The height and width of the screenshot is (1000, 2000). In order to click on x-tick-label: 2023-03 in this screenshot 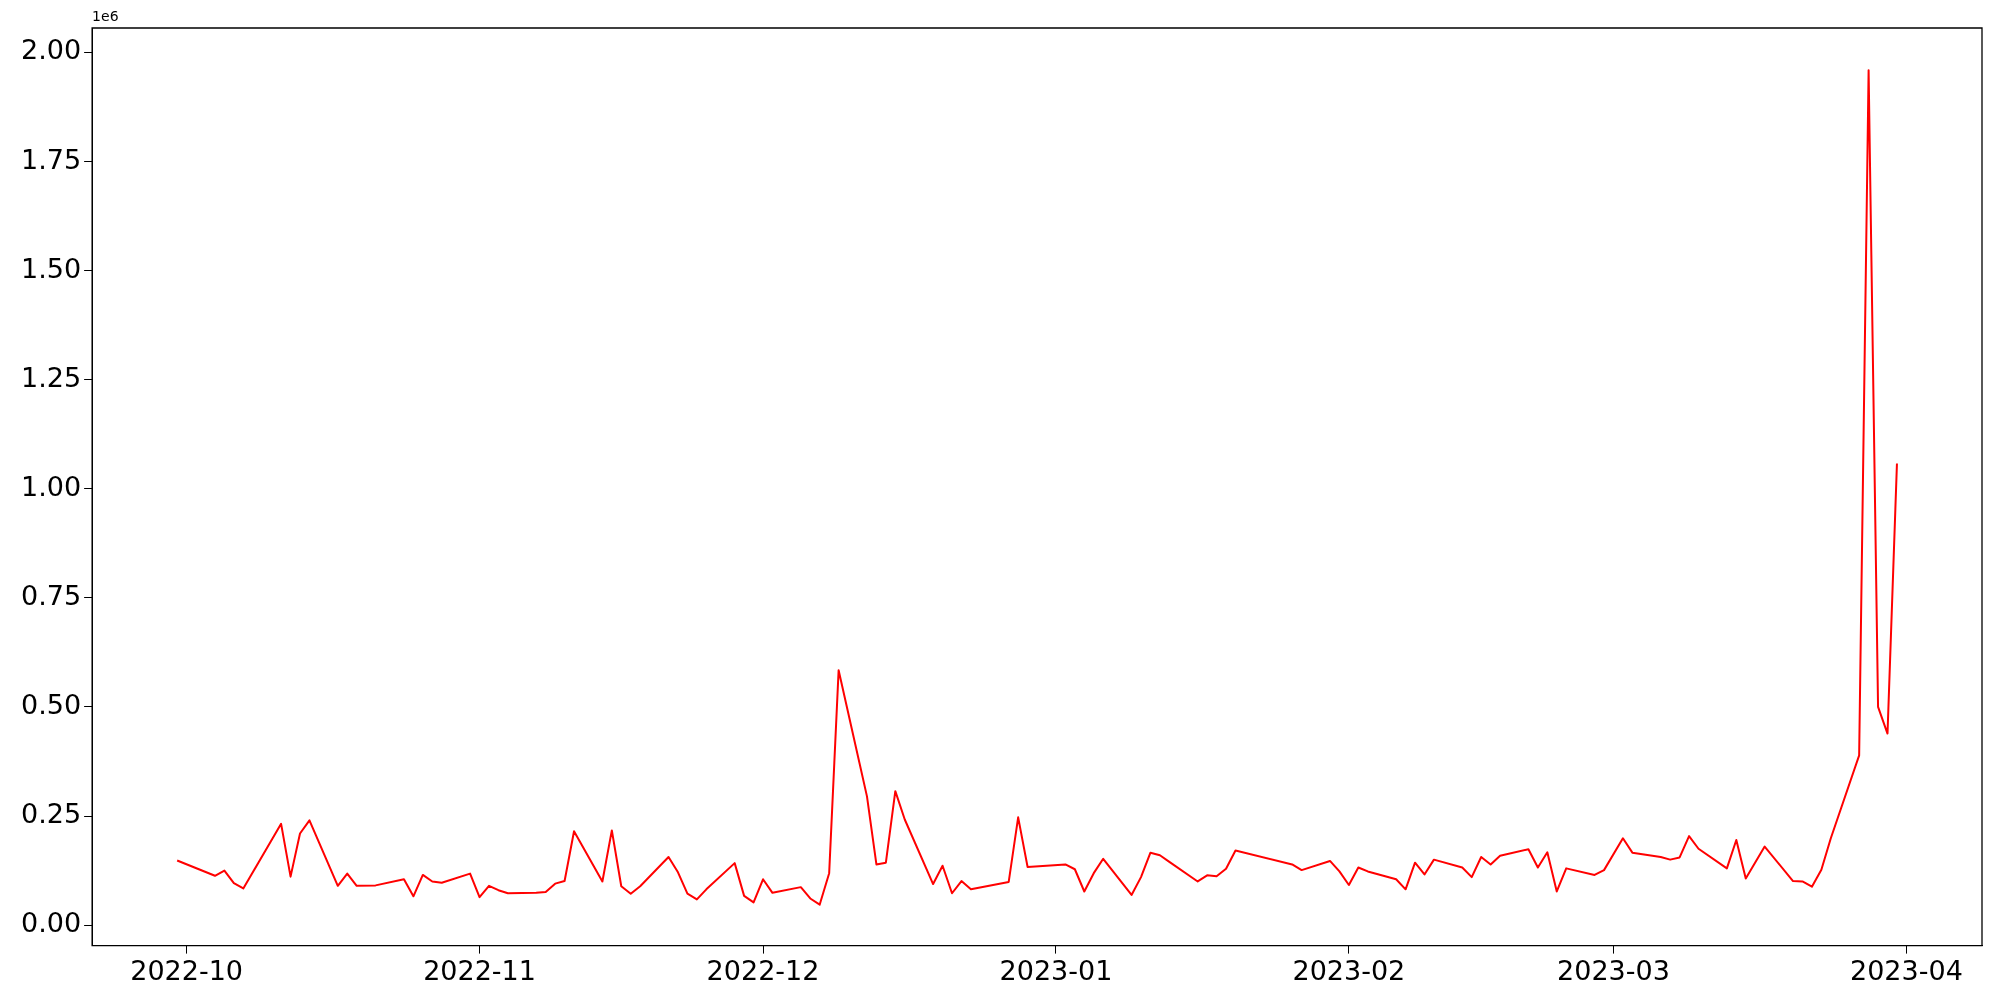, I will do `click(1613, 970)`.